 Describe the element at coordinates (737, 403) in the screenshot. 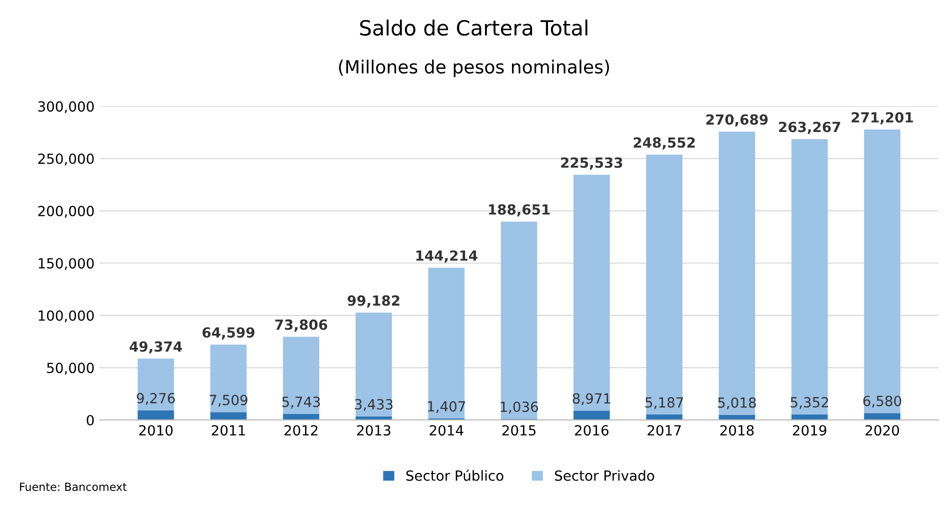

I see `data-label: 5,018` at that location.